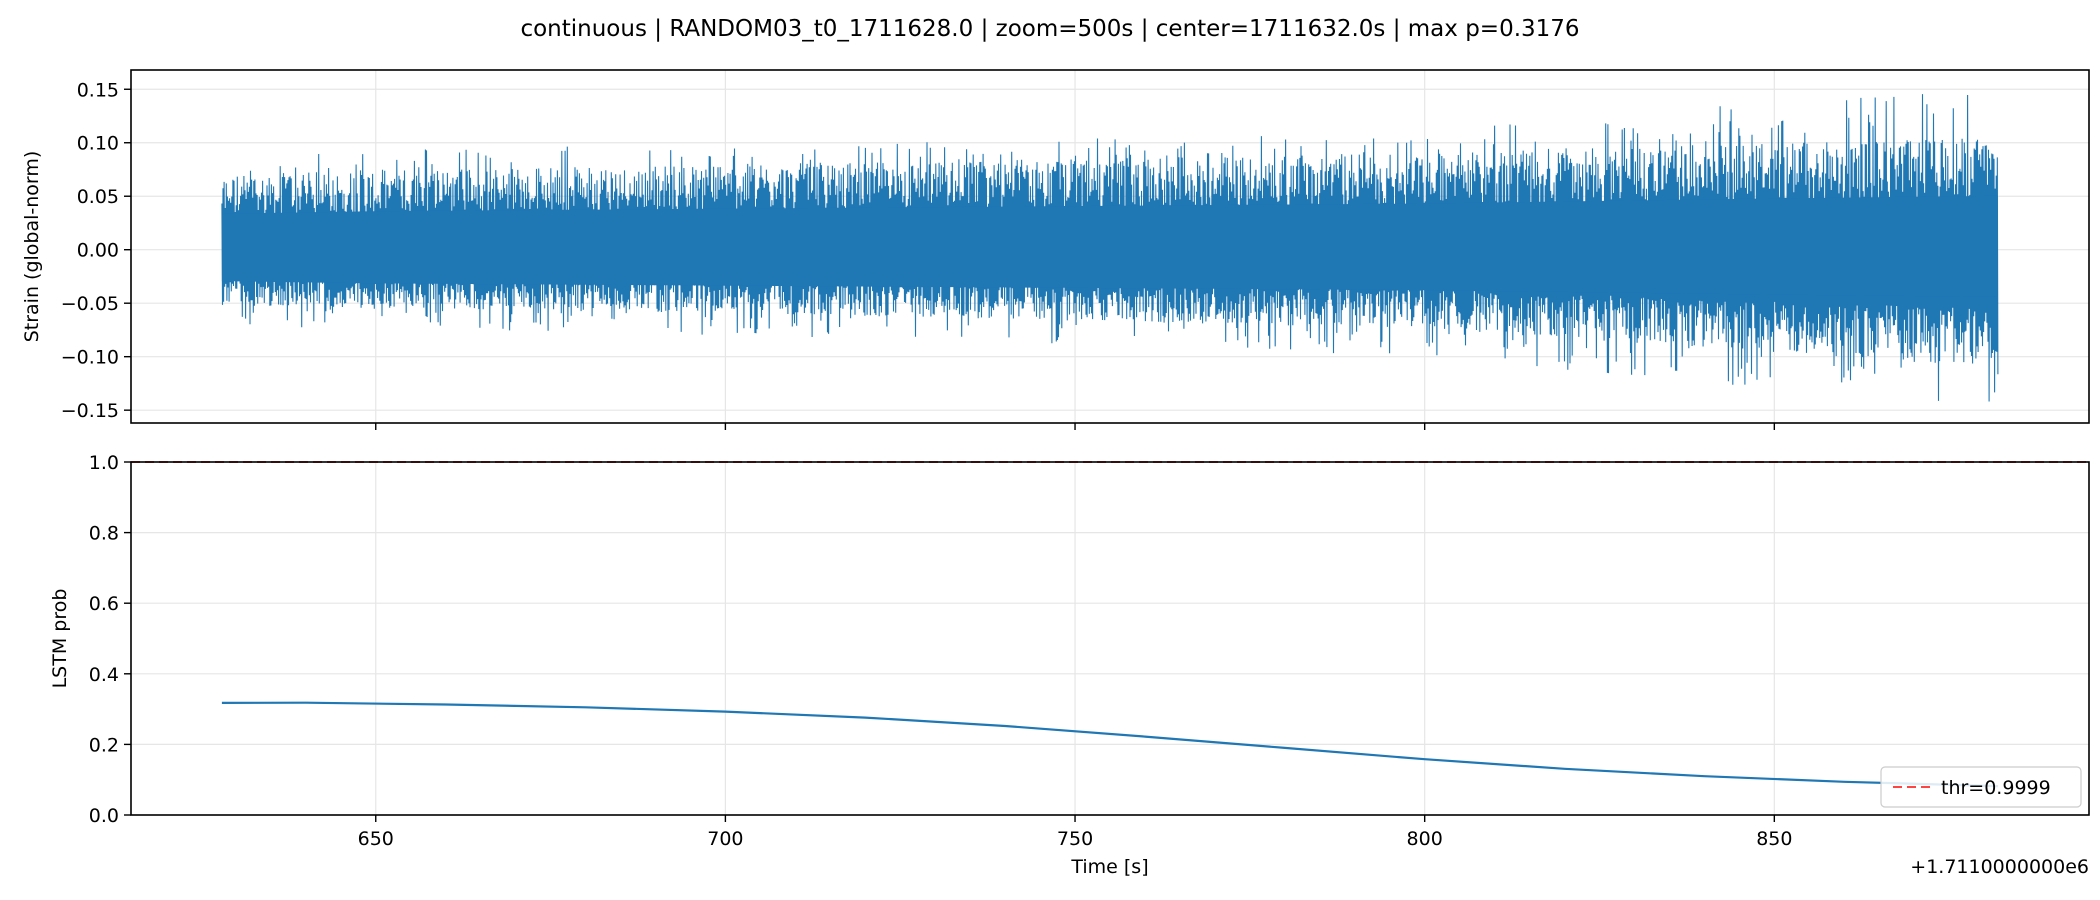  Describe the element at coordinates (90, 358) in the screenshot. I see `y-tick-label: −0.10` at that location.